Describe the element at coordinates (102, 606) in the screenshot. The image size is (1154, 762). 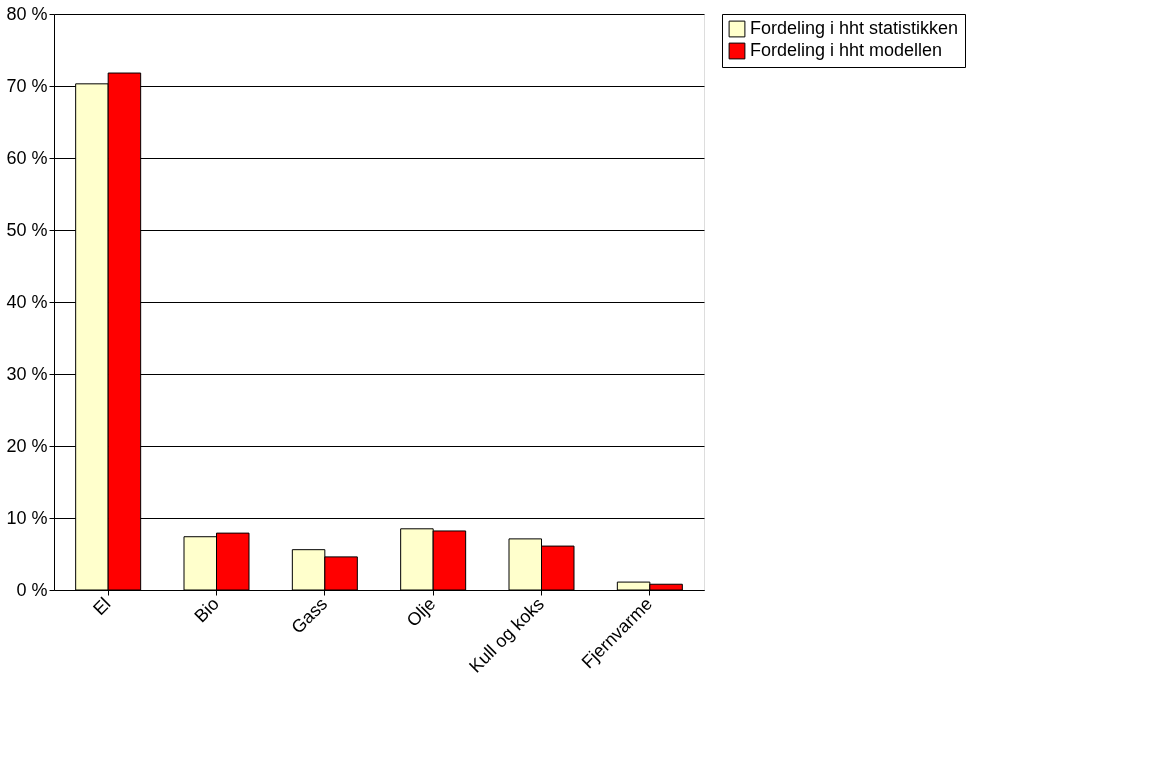
I see `x-tick-label: El` at that location.